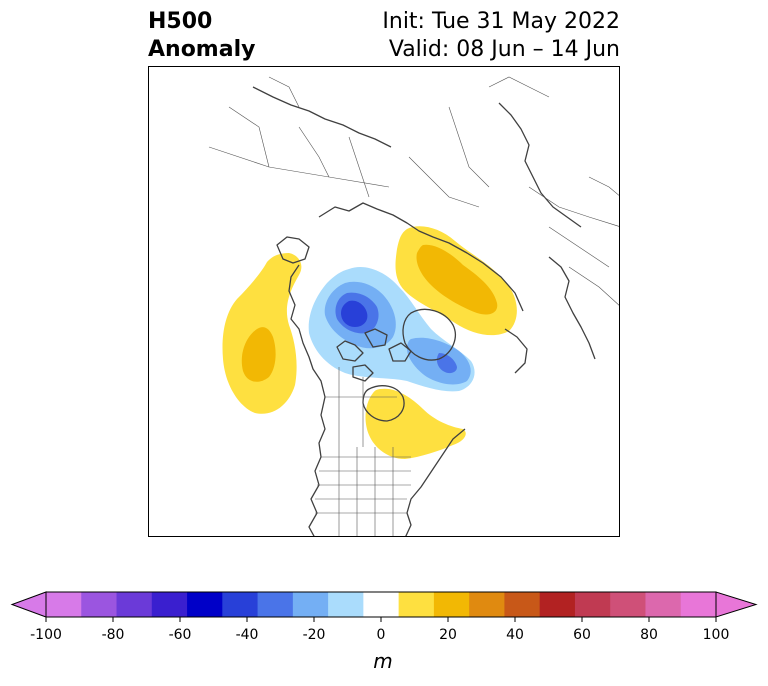 The width and height of the screenshot is (768, 686). Describe the element at coordinates (180, 21) in the screenshot. I see `title-field: H500` at that location.